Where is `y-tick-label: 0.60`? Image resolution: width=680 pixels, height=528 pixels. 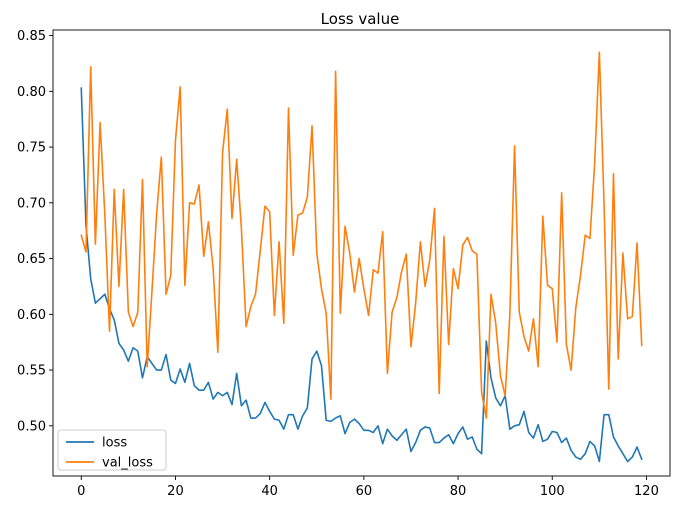
y-tick-label: 0.60 is located at coordinates (31, 315).